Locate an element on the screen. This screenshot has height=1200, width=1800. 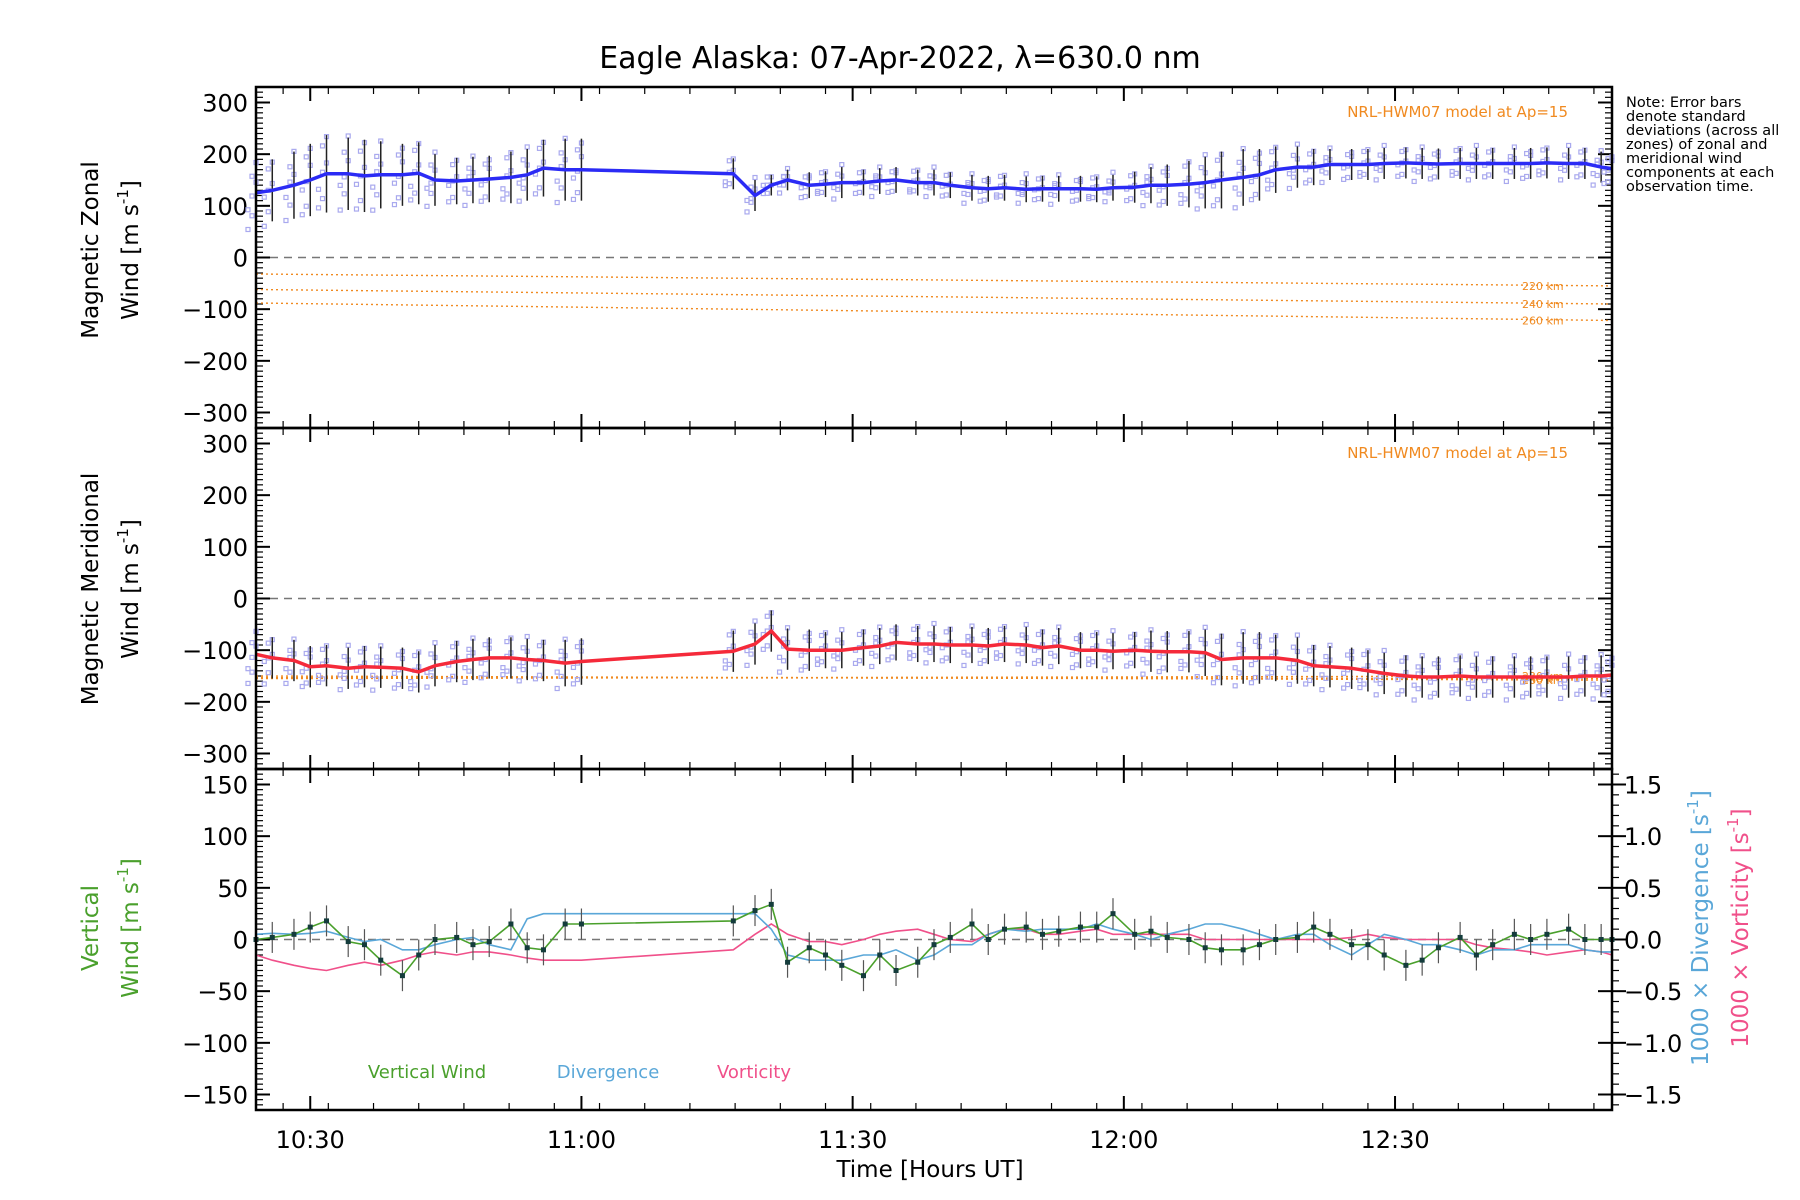
vorticity-ylabel: 1000 × Vorticity [s-1] is located at coordinates (1739, 927).